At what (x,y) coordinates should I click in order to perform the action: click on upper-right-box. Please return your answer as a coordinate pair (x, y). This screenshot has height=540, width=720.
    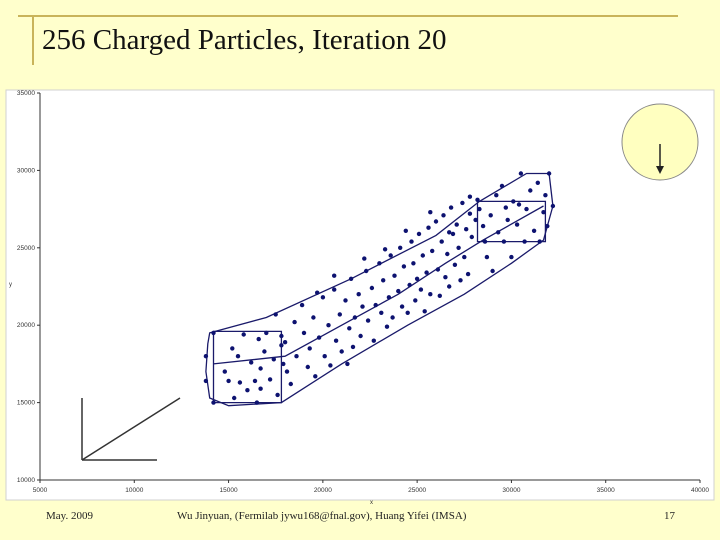
    Looking at the image, I should click on (511, 221).